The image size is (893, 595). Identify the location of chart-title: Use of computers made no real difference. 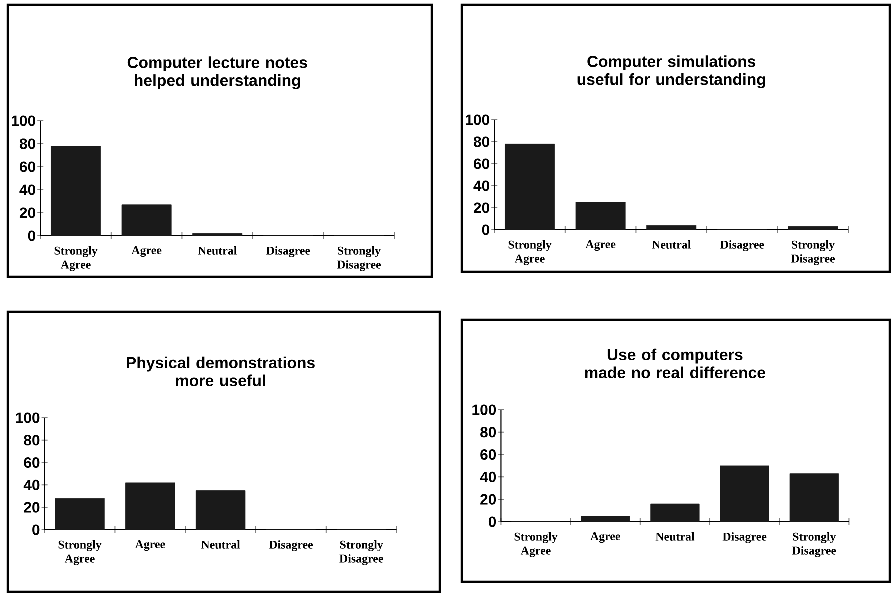
(675, 363).